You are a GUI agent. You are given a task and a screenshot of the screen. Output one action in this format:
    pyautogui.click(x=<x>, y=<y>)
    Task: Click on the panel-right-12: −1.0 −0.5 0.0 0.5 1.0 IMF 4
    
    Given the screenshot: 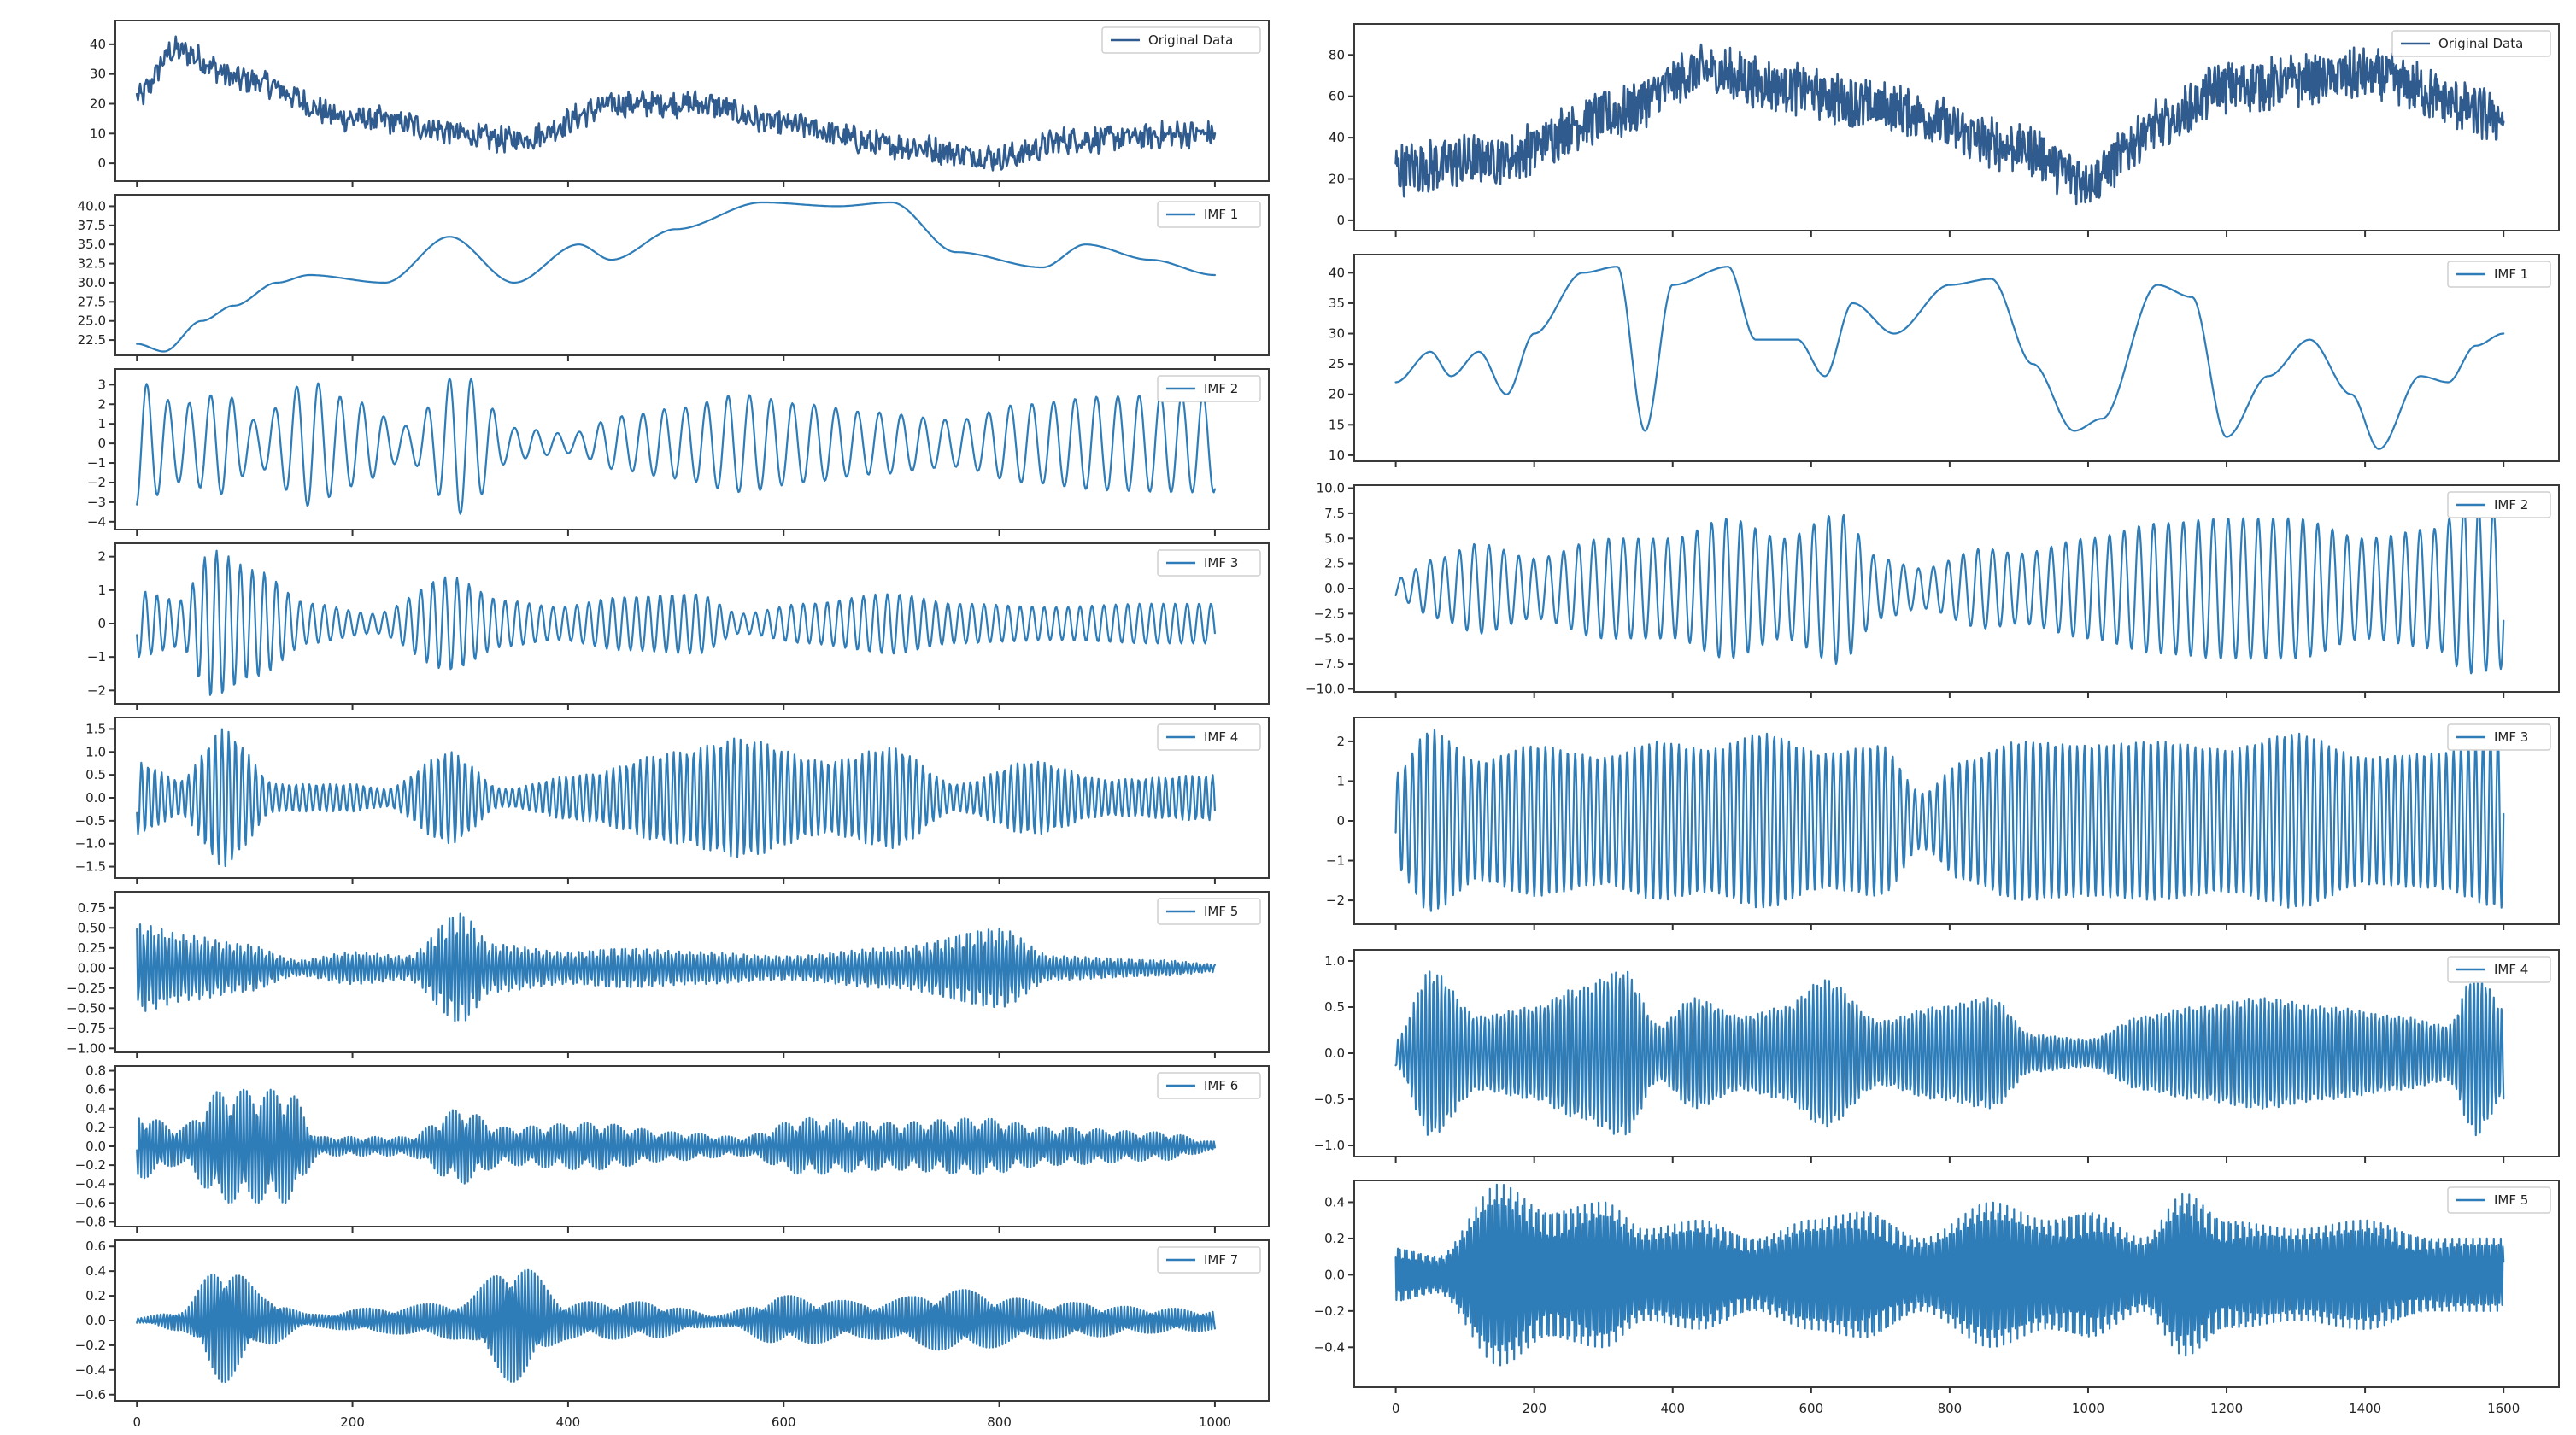 What is the action you would take?
    pyautogui.click(x=1937, y=1056)
    